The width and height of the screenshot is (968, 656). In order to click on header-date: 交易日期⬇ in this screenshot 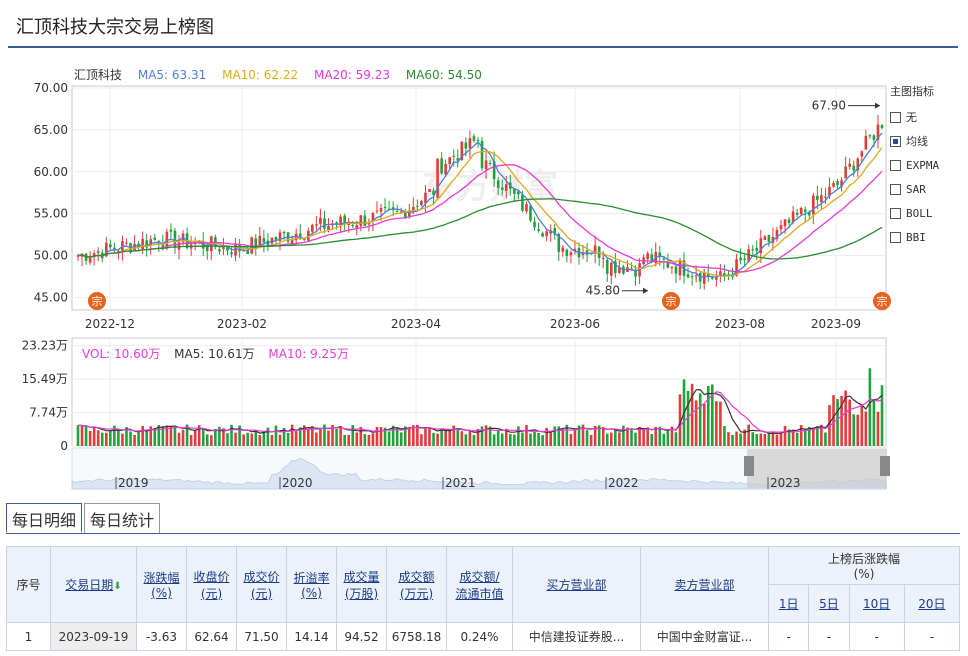, I will do `click(93, 584)`.